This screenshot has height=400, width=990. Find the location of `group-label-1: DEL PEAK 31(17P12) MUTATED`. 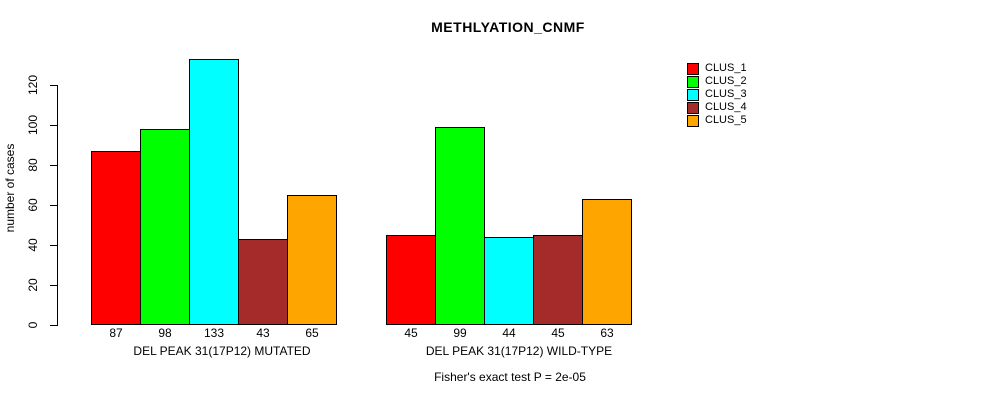

group-label-1: DEL PEAK 31(17P12) MUTATED is located at coordinates (222, 351).